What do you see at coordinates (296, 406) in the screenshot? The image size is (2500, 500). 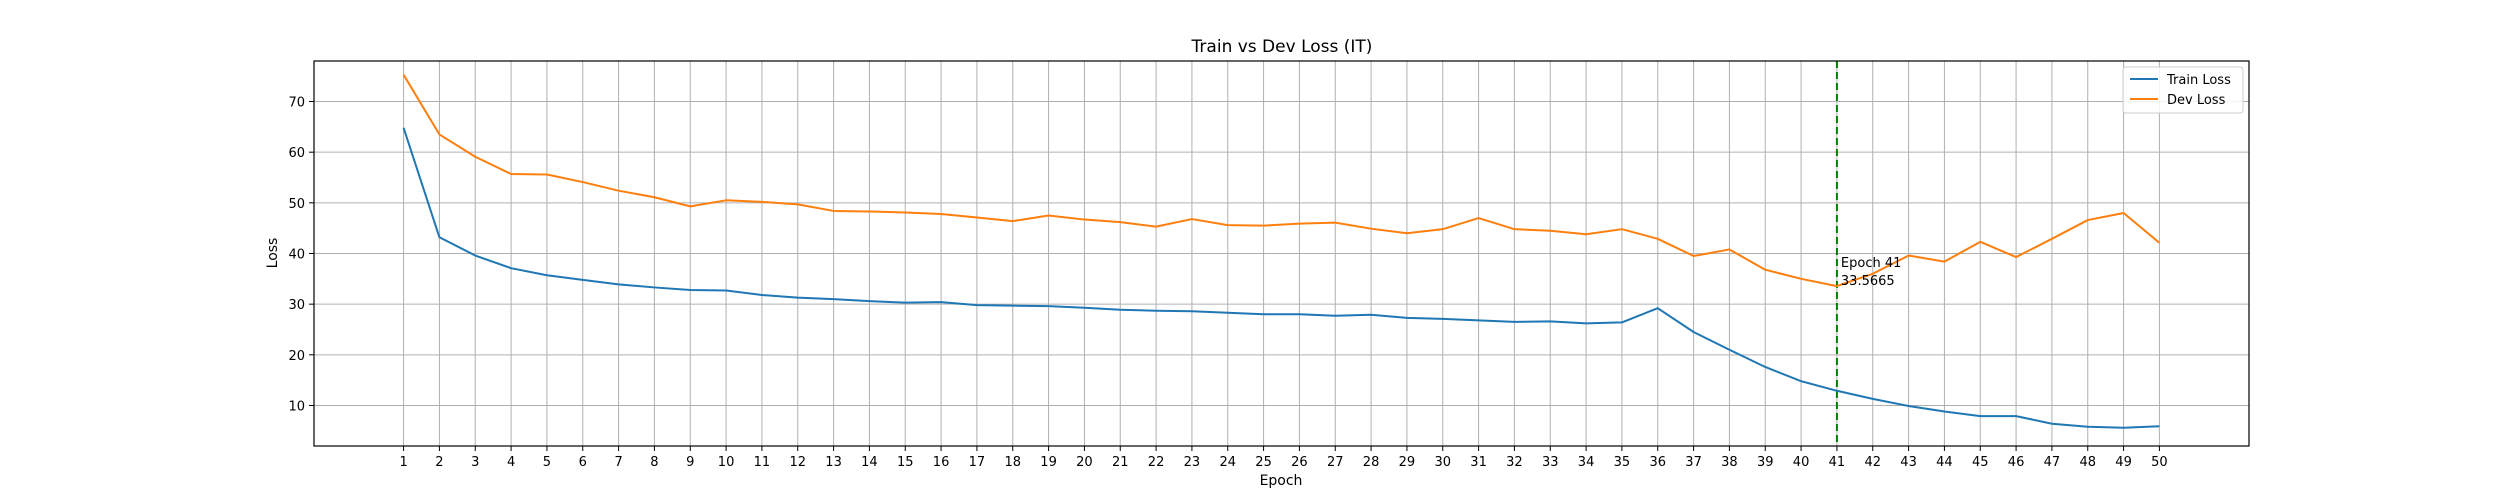 I see `y-tick-label: 10` at bounding box center [296, 406].